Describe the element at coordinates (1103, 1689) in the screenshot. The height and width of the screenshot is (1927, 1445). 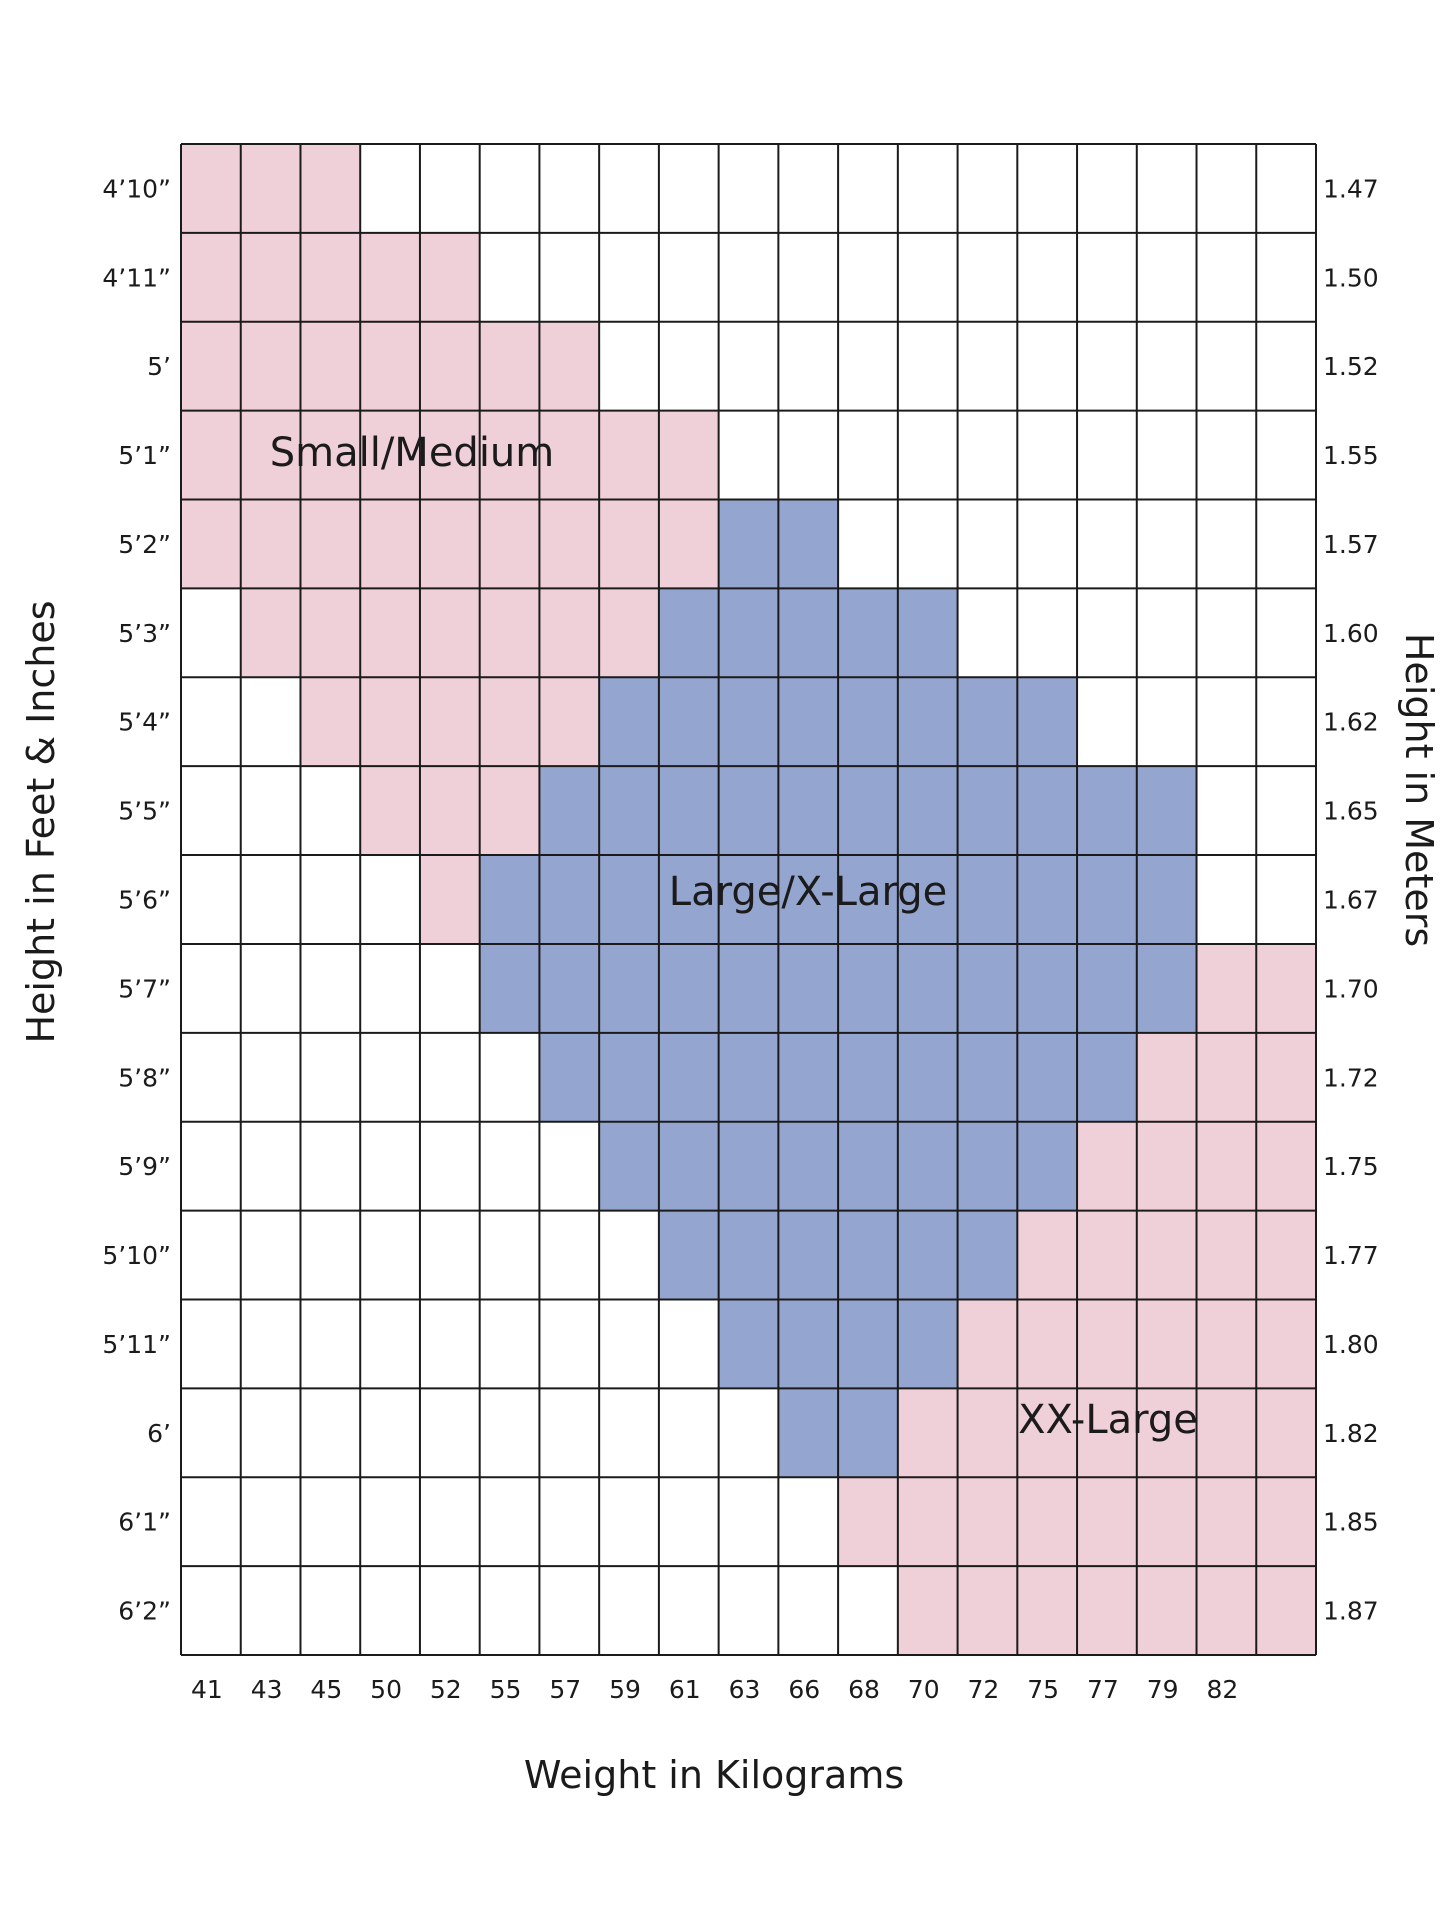
I see `x-tick: 77` at that location.